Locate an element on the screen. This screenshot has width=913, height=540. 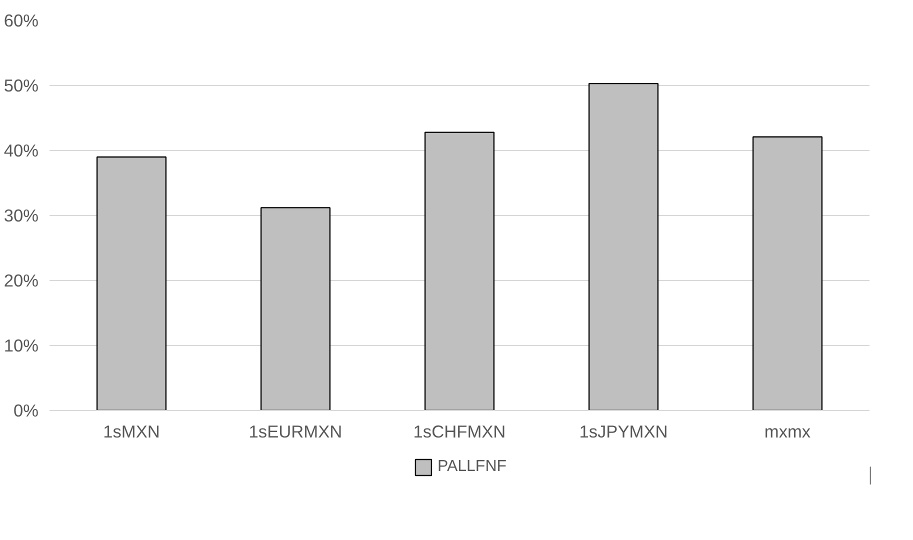
y-tick-label: 0% is located at coordinates (25, 410).